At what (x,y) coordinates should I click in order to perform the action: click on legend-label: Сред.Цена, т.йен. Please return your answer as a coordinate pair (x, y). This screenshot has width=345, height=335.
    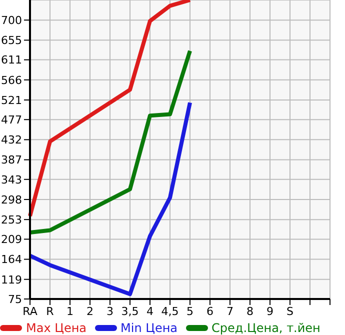
    Looking at the image, I should click on (265, 328).